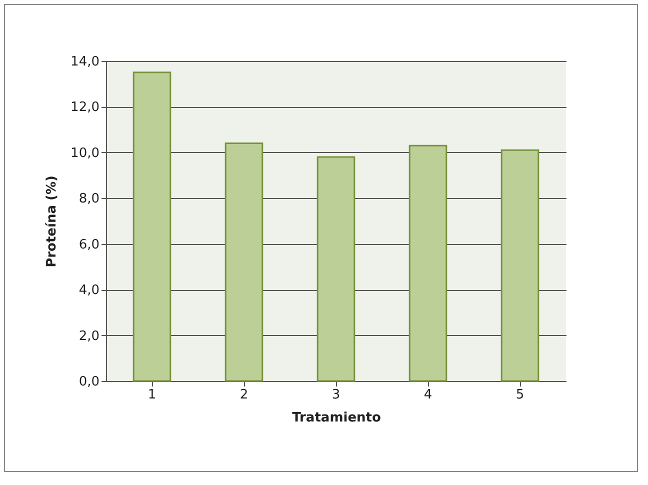  What do you see at coordinates (89, 244) in the screenshot?
I see `y-tick-label: 6,0` at bounding box center [89, 244].